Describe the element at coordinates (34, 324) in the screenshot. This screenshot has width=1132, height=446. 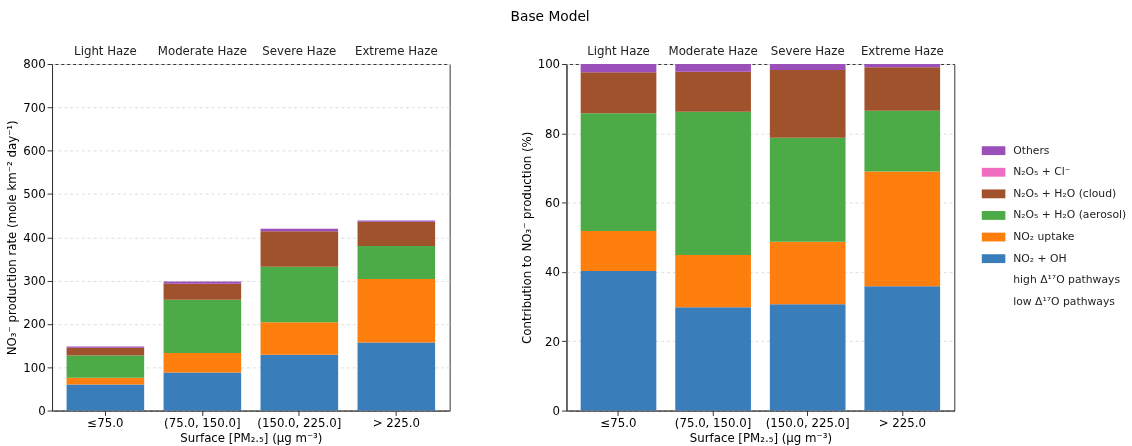
I see `y-tick-label: 200` at that location.